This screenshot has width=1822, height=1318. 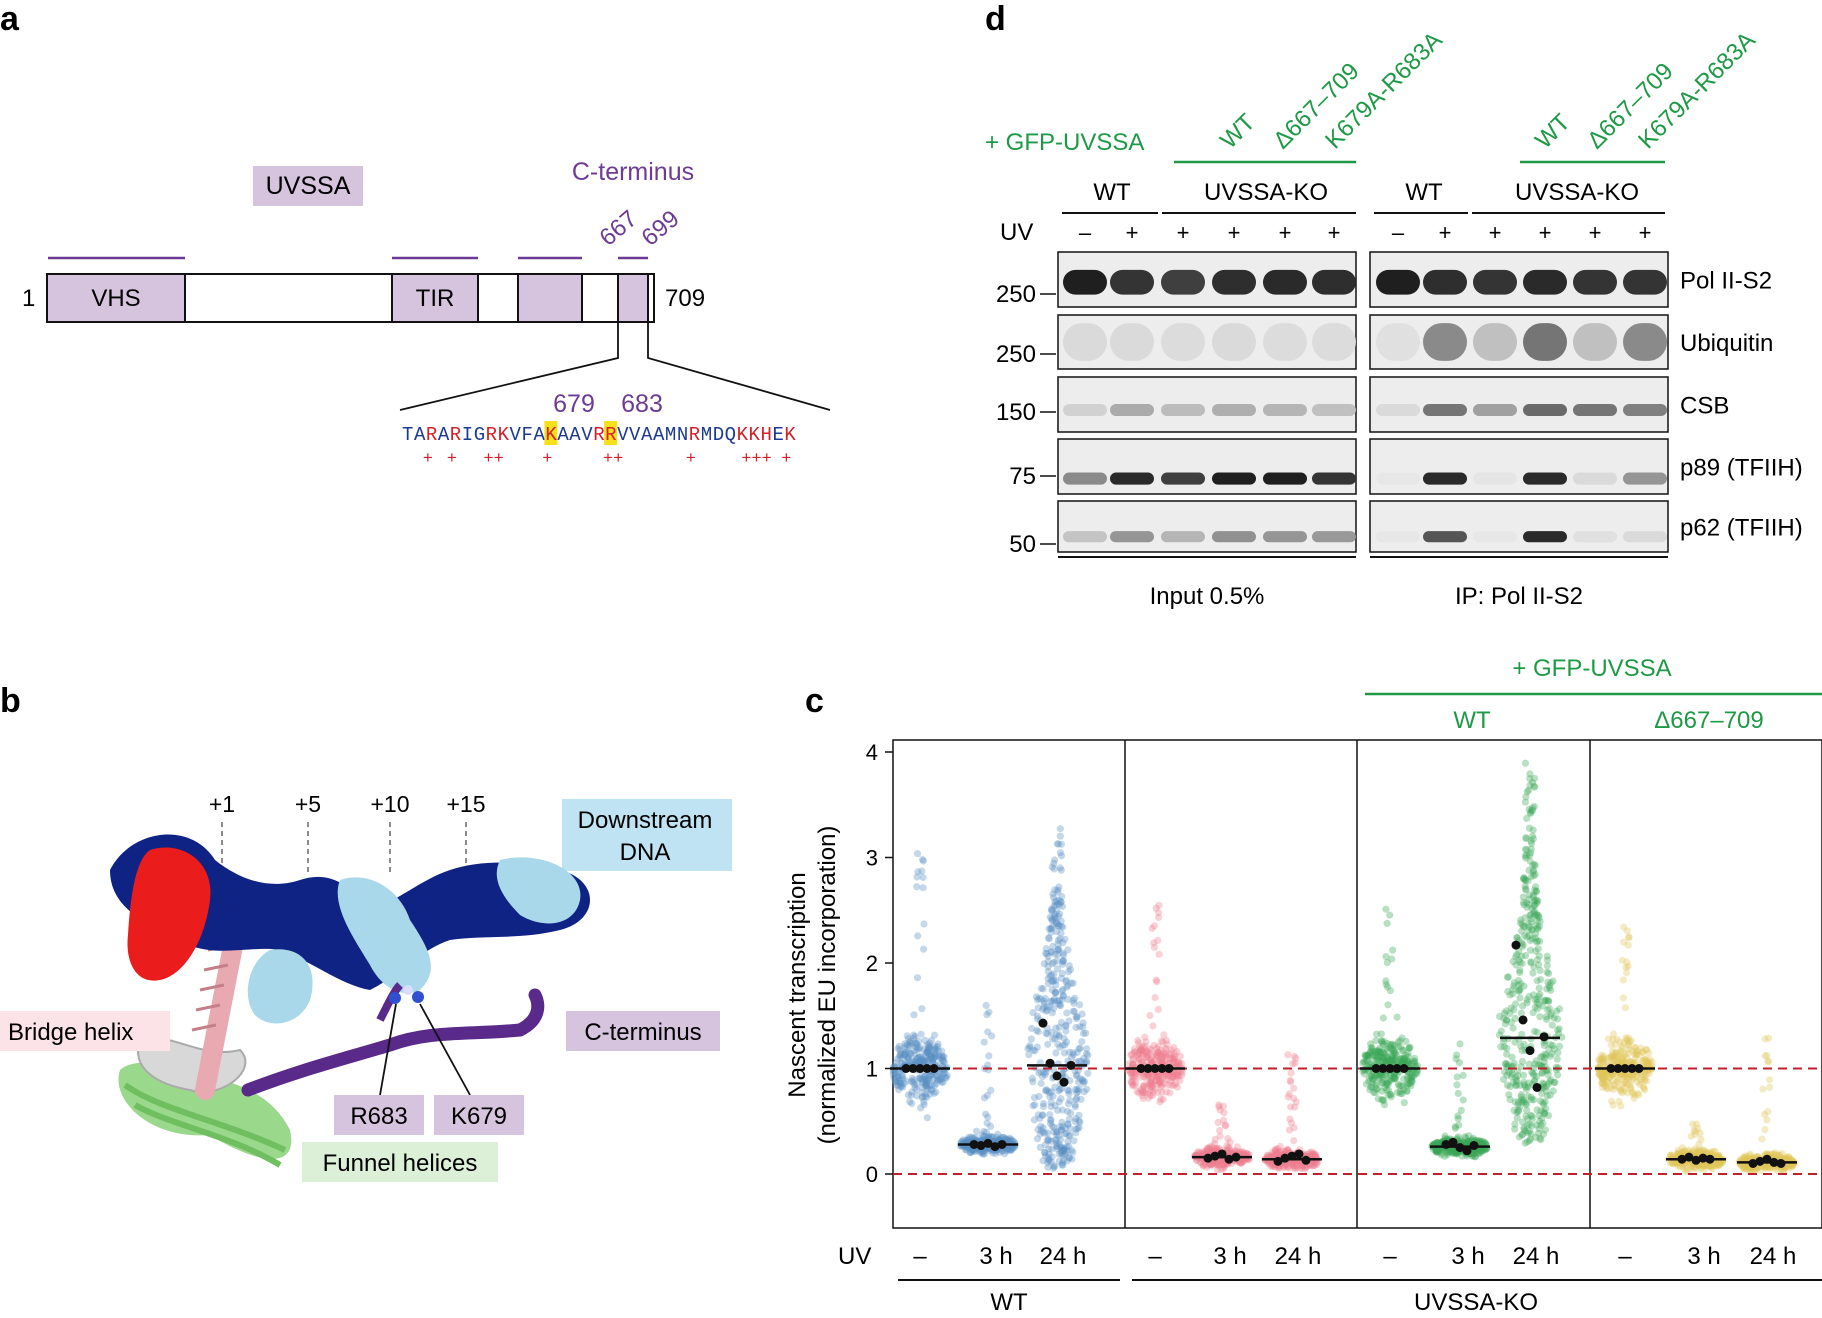 What do you see at coordinates (1354, 1256) in the screenshot?
I see `x-tick-labels: –3 h 24 h –3 h 24 h –3 h 24 h –3 h 24 h` at bounding box center [1354, 1256].